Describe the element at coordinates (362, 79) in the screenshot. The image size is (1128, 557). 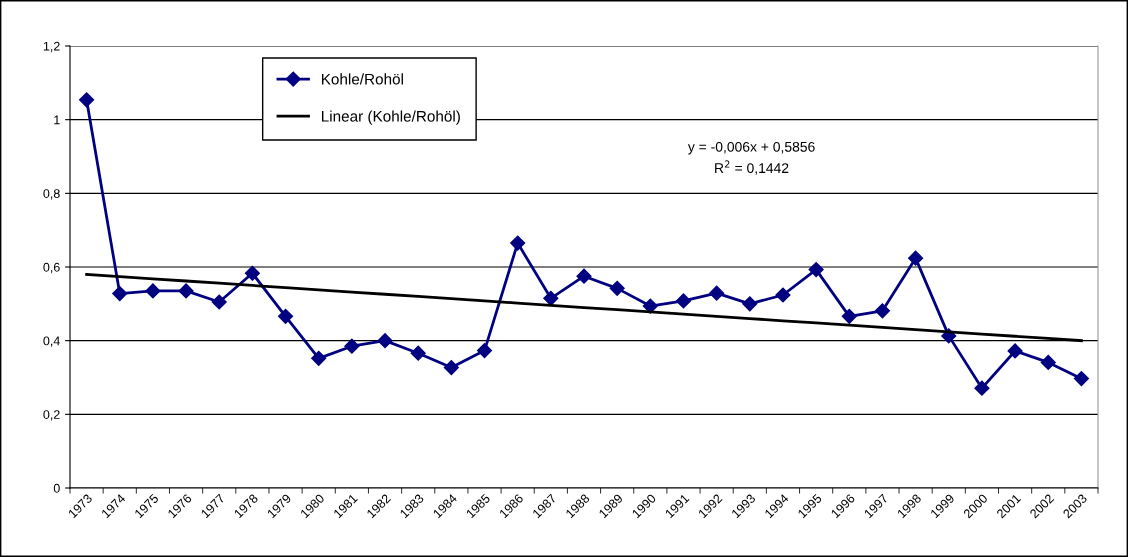
I see `legend-label: Kohle/Rohöl` at that location.